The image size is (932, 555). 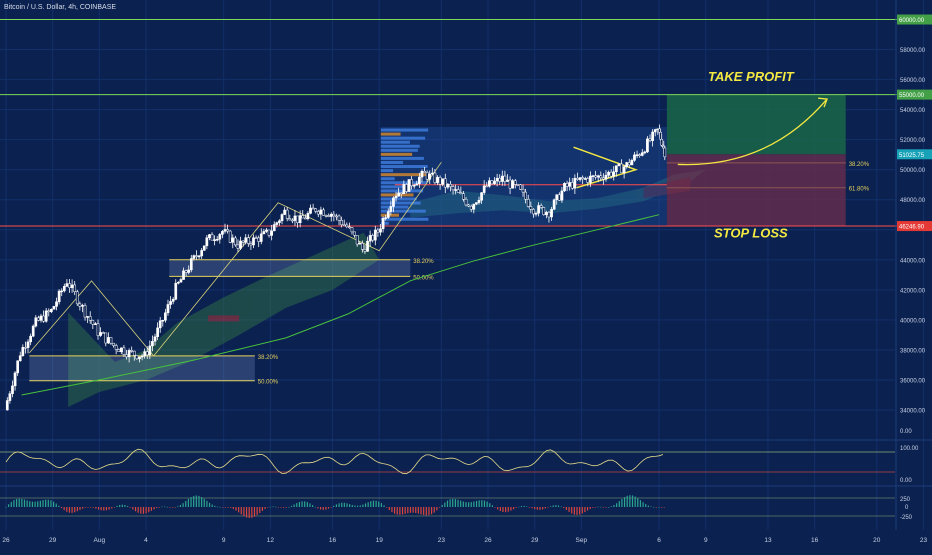 I want to click on price-tick-label: 34000.00, so click(x=913, y=411).